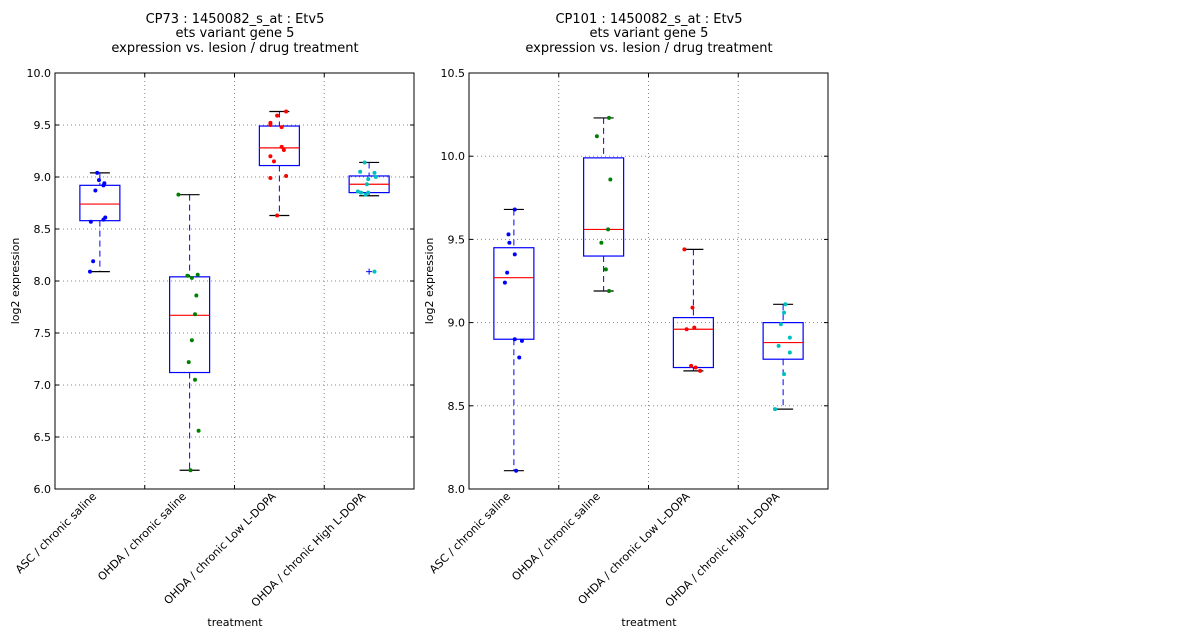 The height and width of the screenshot is (644, 1200). What do you see at coordinates (43, 489) in the screenshot?
I see `y-tick-label: 6.0` at bounding box center [43, 489].